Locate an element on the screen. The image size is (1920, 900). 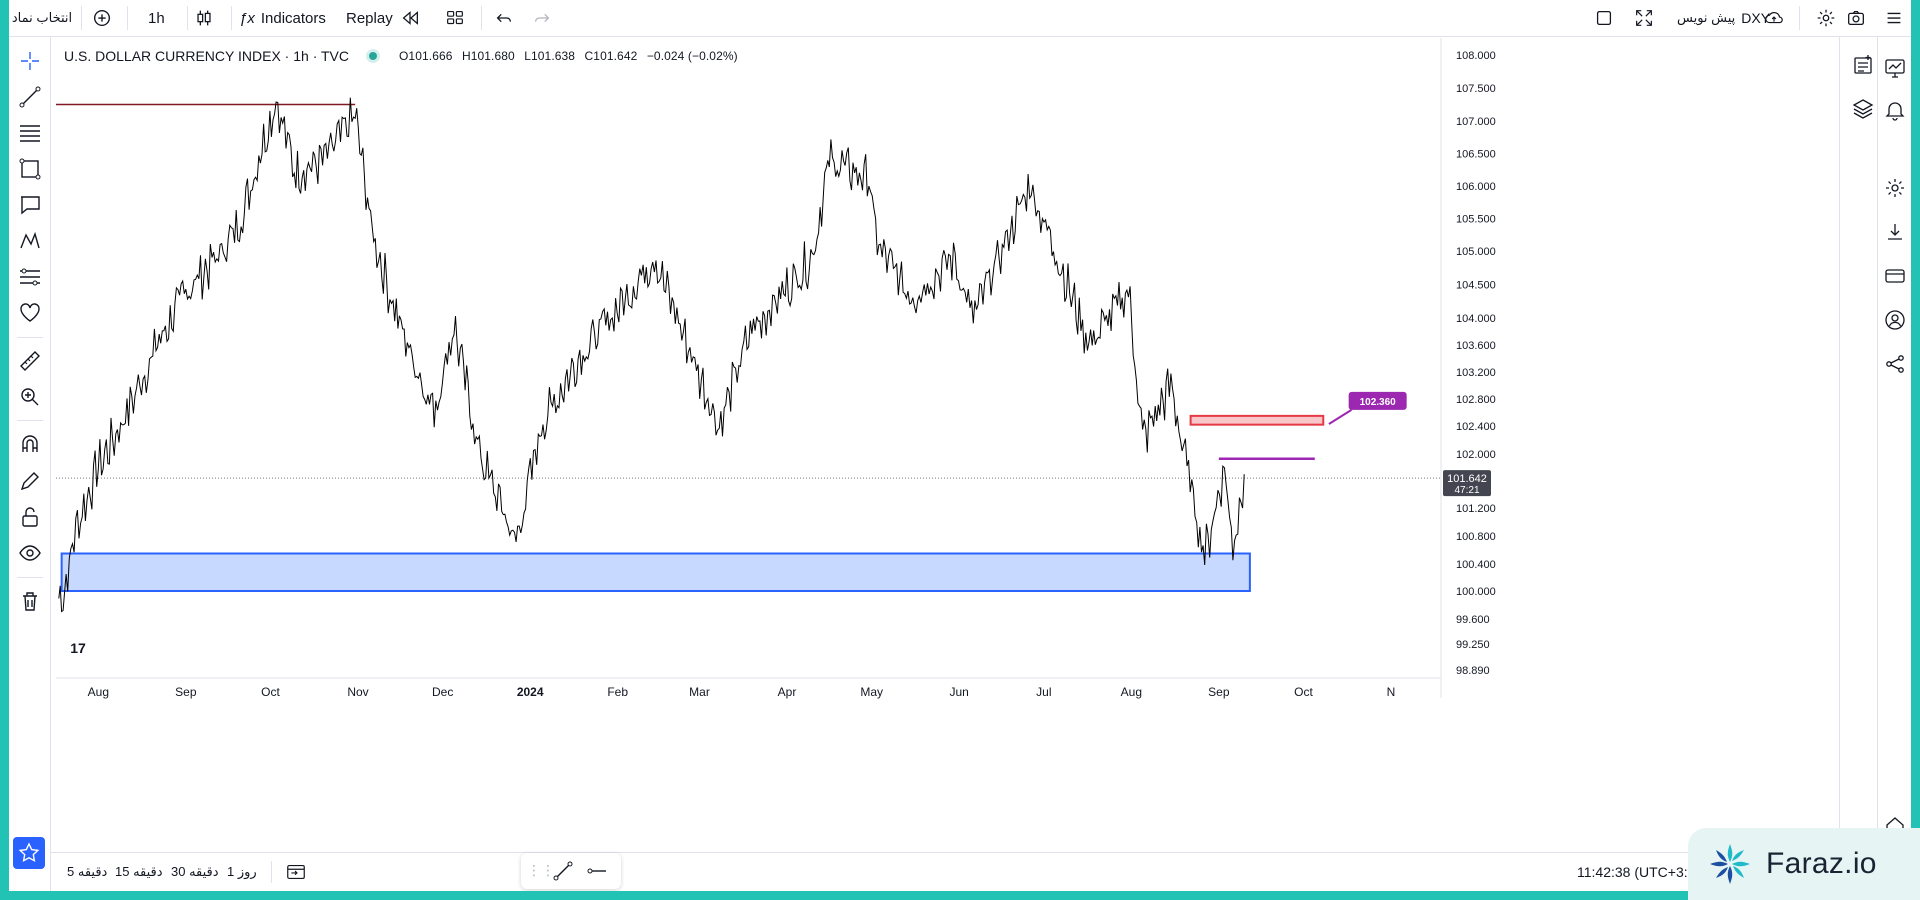
ohlc-close: C101.642 is located at coordinates (611, 56).